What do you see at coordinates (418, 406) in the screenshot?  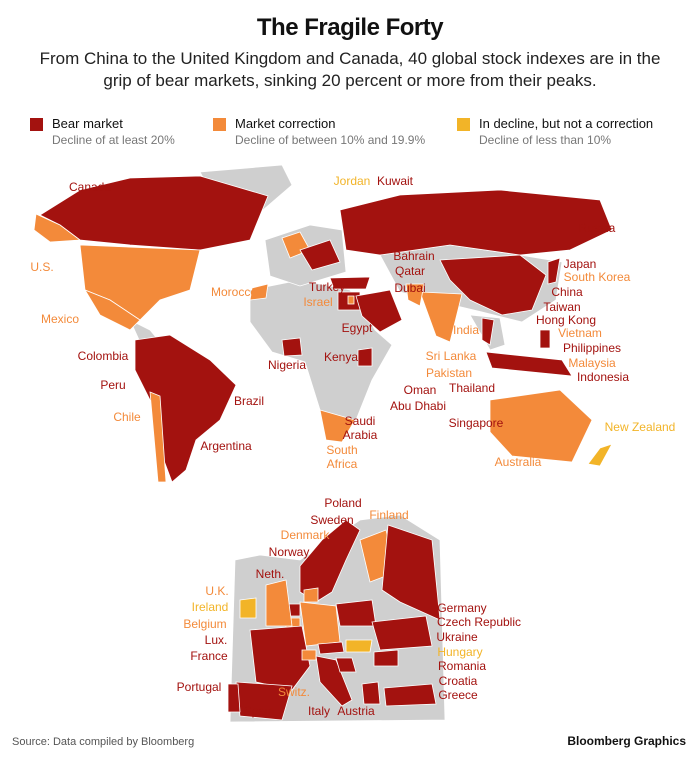 I see `country-label: Abu Dhabi` at bounding box center [418, 406].